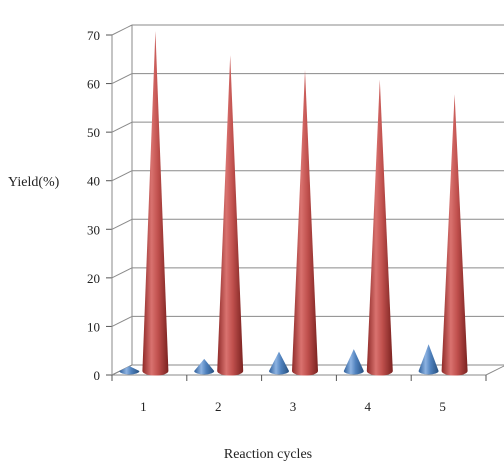  Describe the element at coordinates (93, 229) in the screenshot. I see `y-tick-label: 30` at that location.